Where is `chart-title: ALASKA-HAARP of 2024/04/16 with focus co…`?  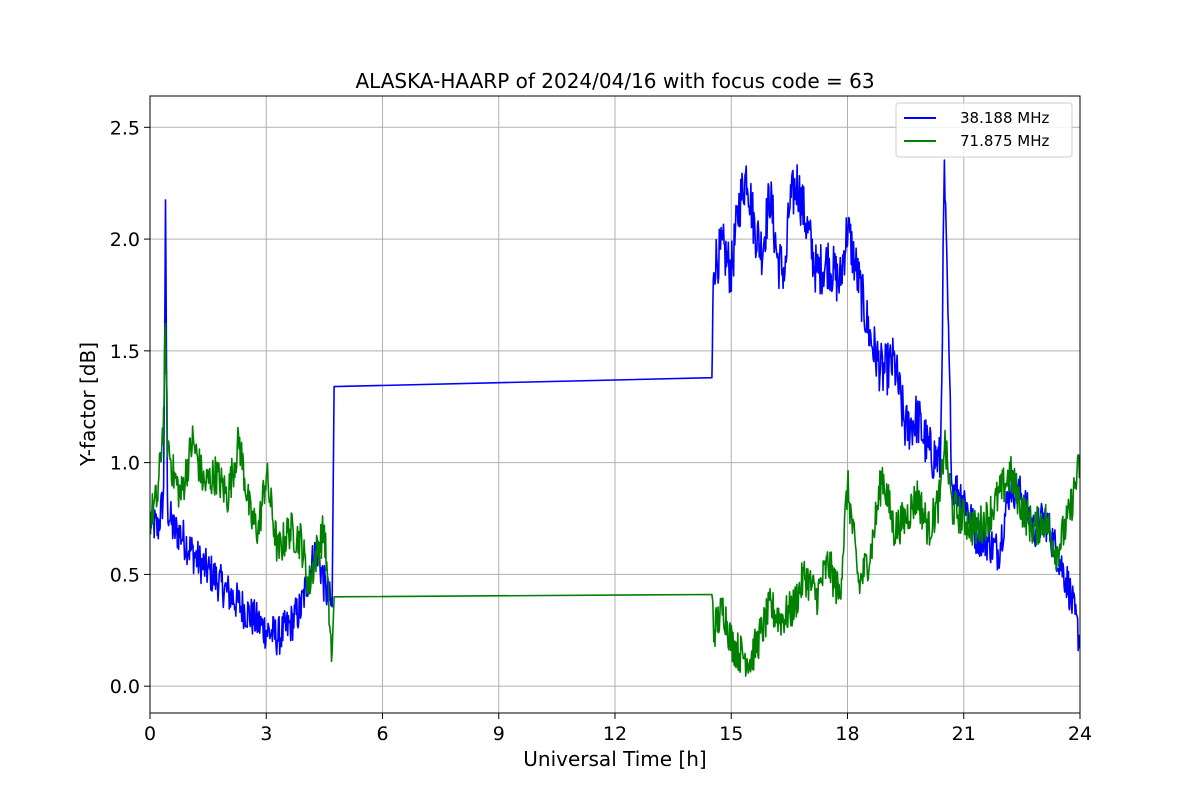 chart-title: ALASKA-HAARP of 2024/04/16 with focus co… is located at coordinates (614, 81).